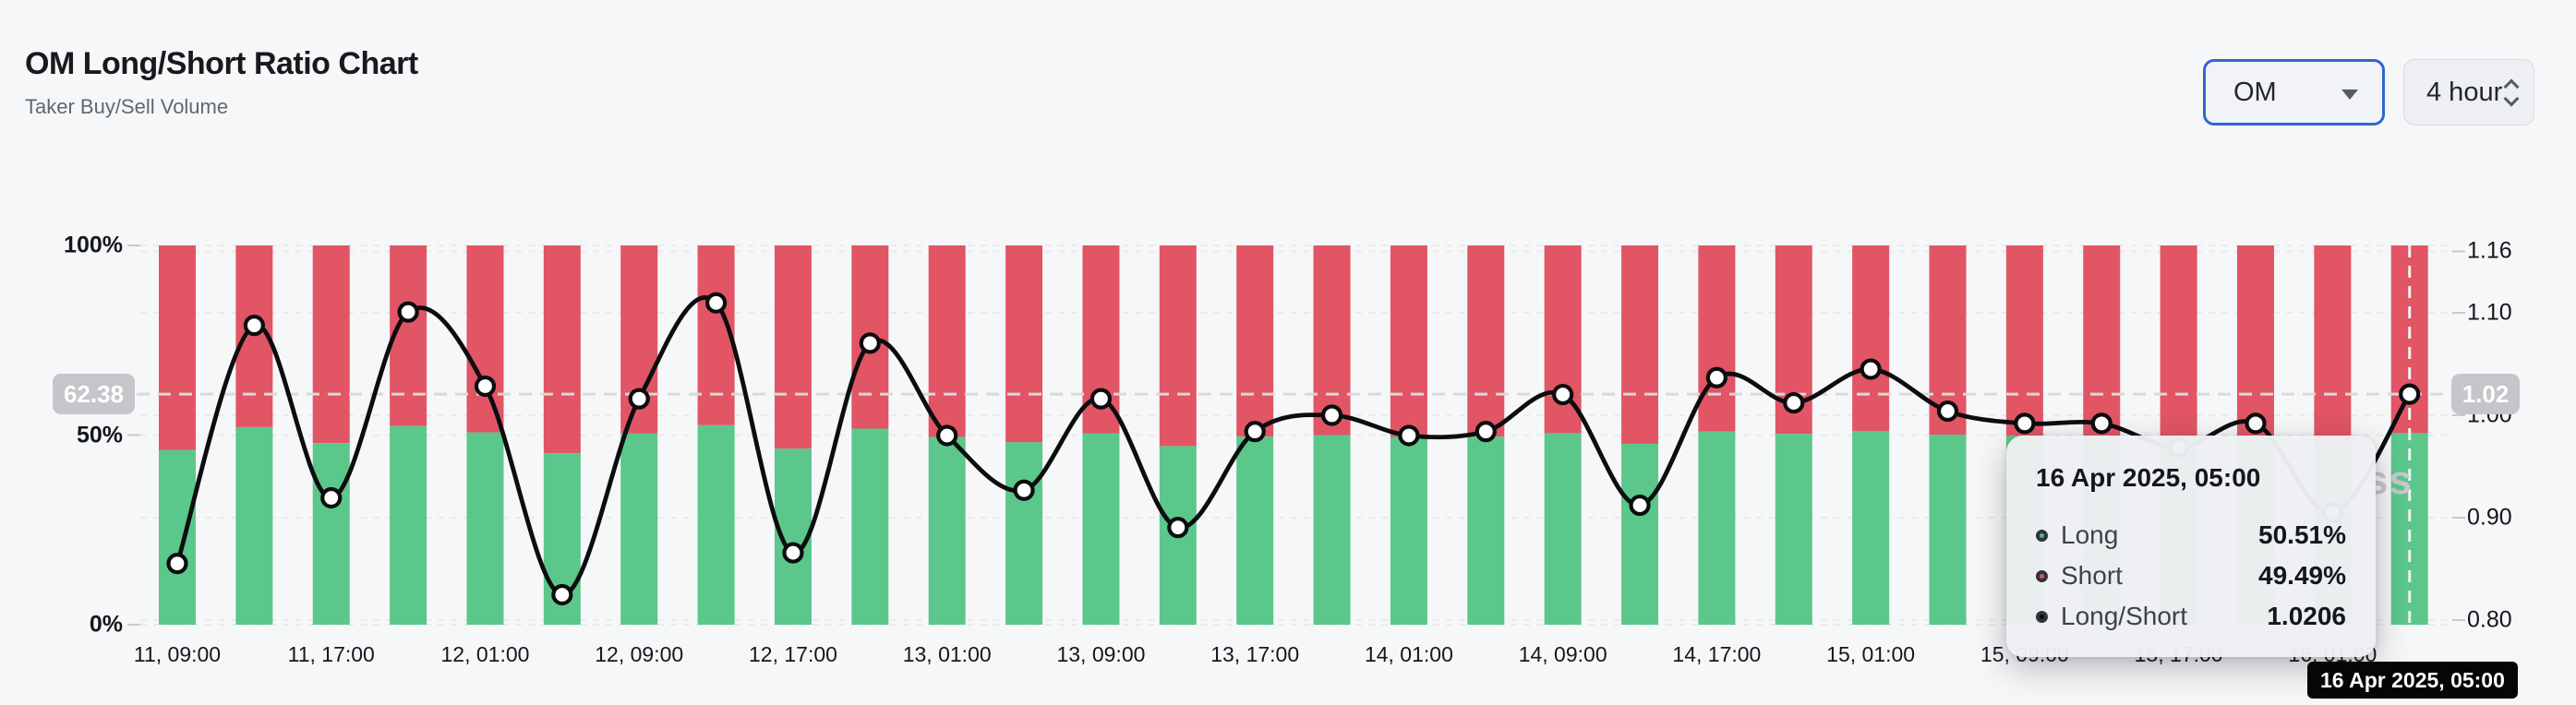 This screenshot has height=705, width=2576. Describe the element at coordinates (2464, 92) in the screenshot. I see `interval-select-value: 4 hour` at that location.